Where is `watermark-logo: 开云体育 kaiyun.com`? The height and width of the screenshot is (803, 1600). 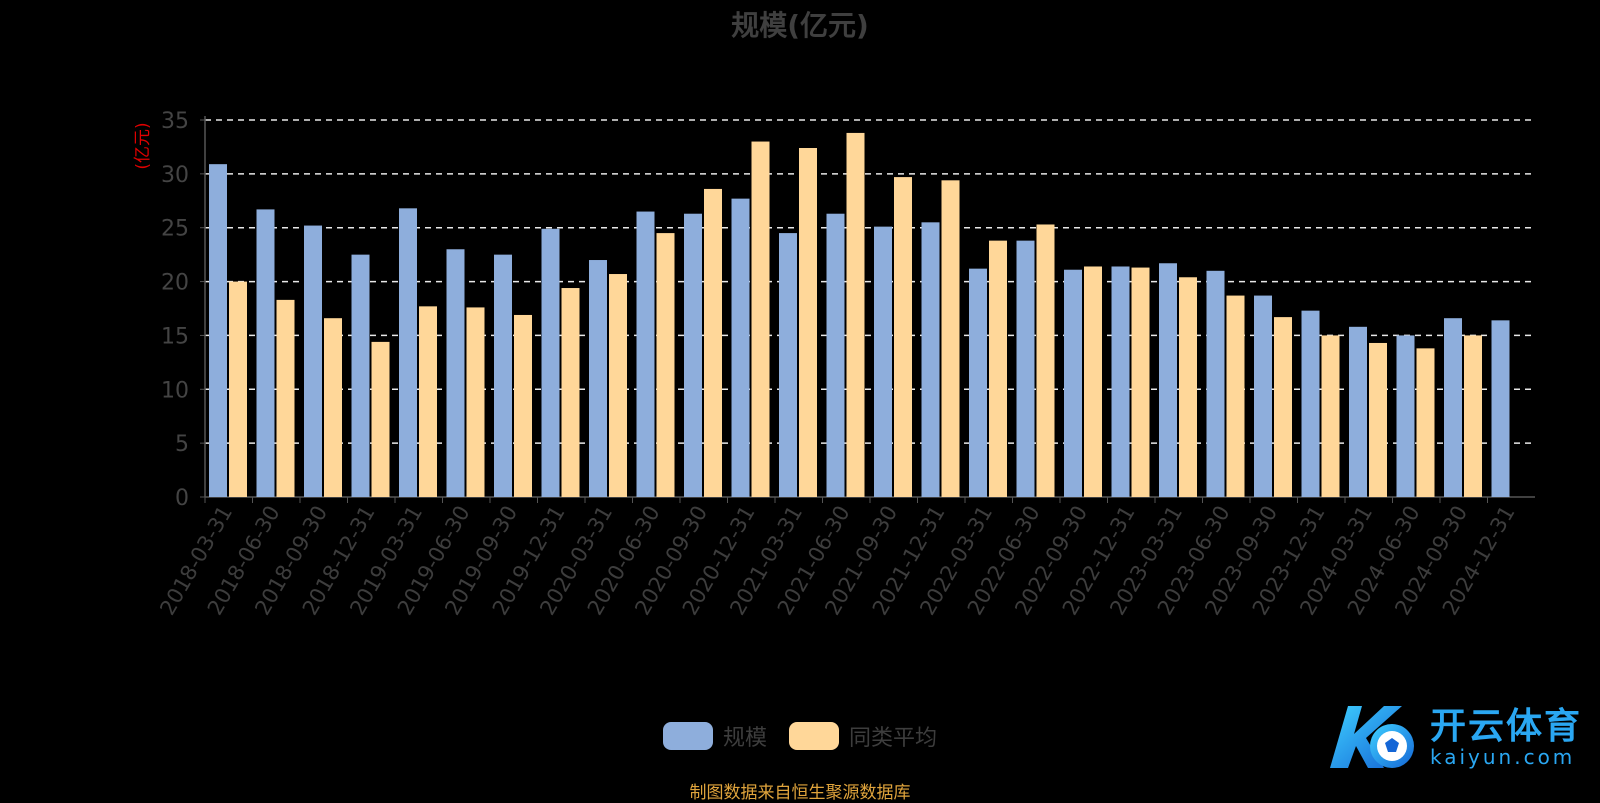
watermark-logo: 开云体育 kaiyun.com is located at coordinates (1452, 738).